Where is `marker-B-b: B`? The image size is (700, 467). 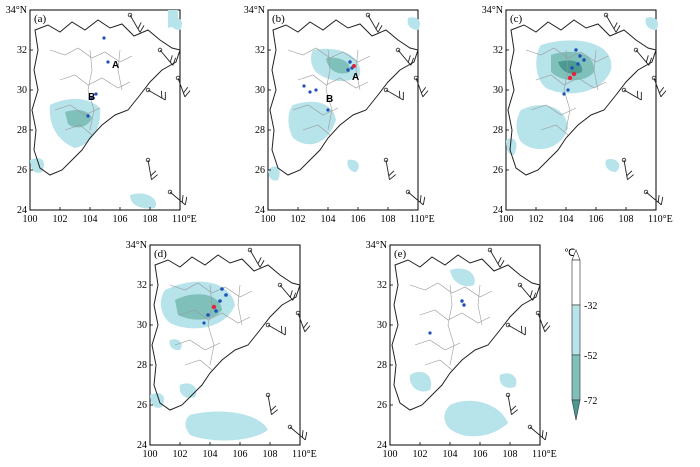 marker-B-b: B is located at coordinates (329, 99).